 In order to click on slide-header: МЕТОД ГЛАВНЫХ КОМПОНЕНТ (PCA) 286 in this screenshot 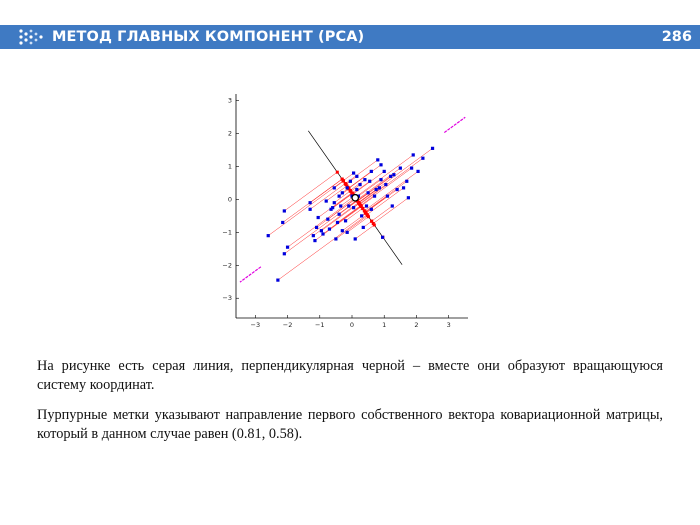, I will do `click(350, 37)`.